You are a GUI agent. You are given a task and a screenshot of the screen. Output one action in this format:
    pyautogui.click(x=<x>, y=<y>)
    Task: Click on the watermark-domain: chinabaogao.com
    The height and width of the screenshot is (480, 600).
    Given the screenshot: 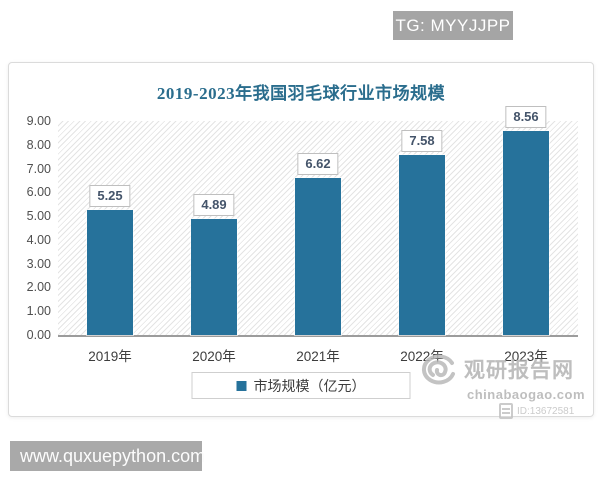 What is the action you would take?
    pyautogui.click(x=526, y=394)
    